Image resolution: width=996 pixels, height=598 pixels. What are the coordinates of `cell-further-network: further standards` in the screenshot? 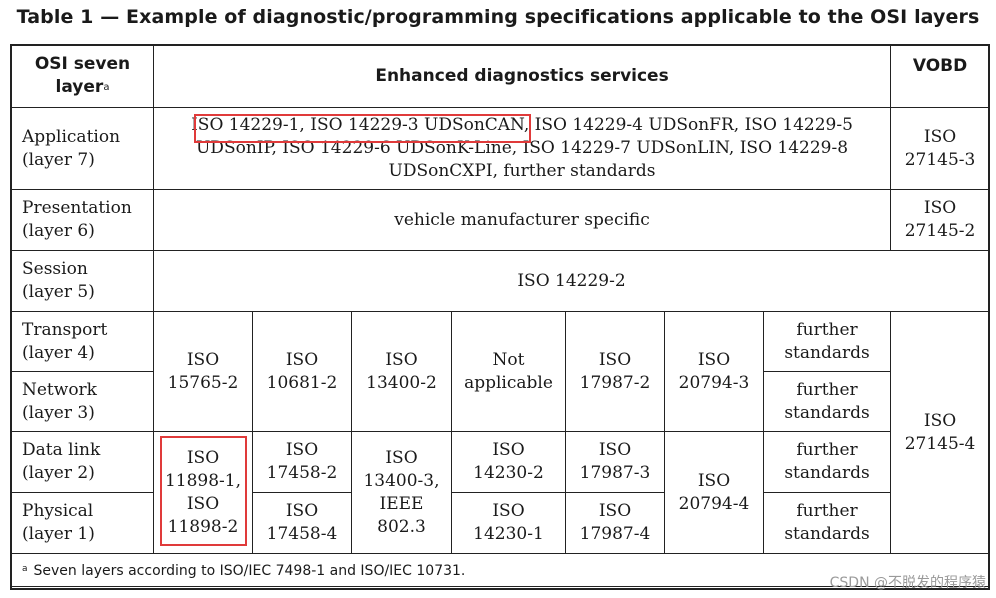 It's located at (827, 401).